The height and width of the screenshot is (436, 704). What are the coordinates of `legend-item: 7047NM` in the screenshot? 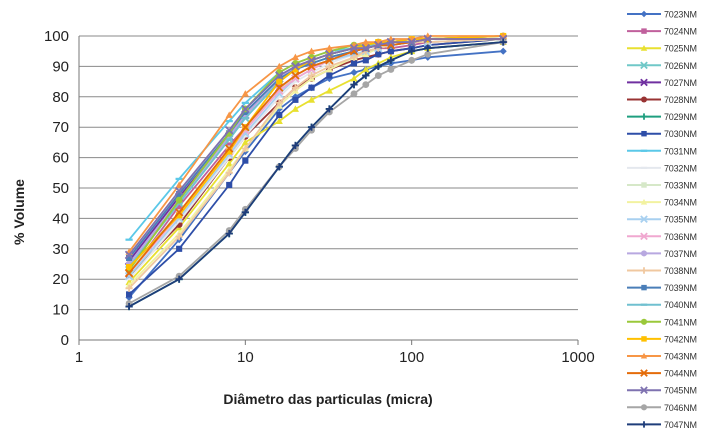 It's located at (662, 425).